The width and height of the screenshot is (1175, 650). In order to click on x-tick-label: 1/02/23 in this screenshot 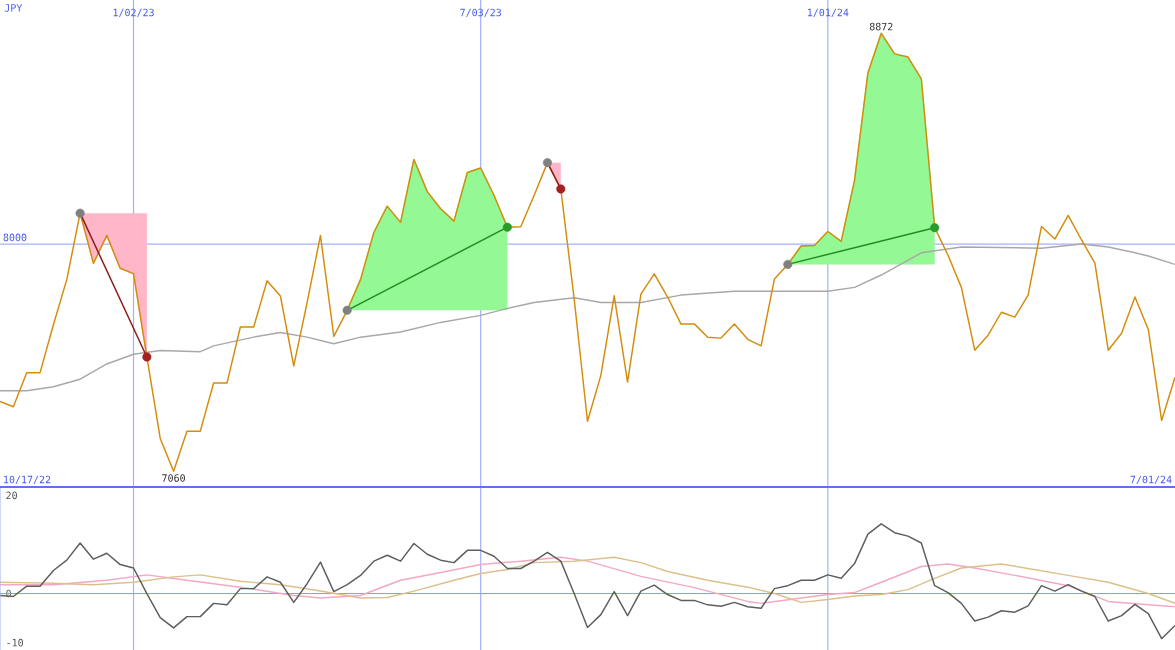, I will do `click(133, 13)`.